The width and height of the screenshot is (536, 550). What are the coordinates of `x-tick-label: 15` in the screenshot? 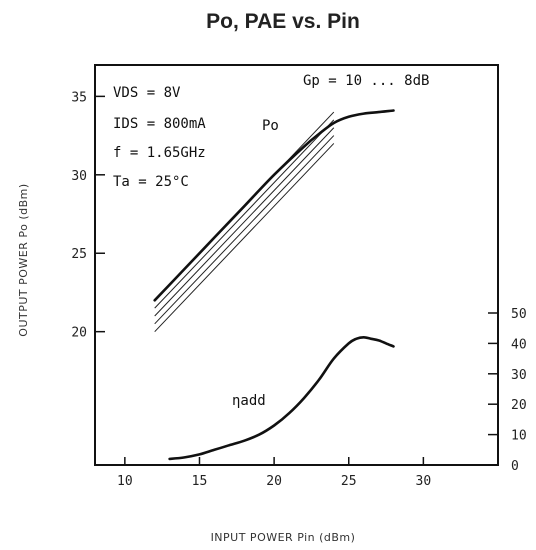 It's located at (200, 481).